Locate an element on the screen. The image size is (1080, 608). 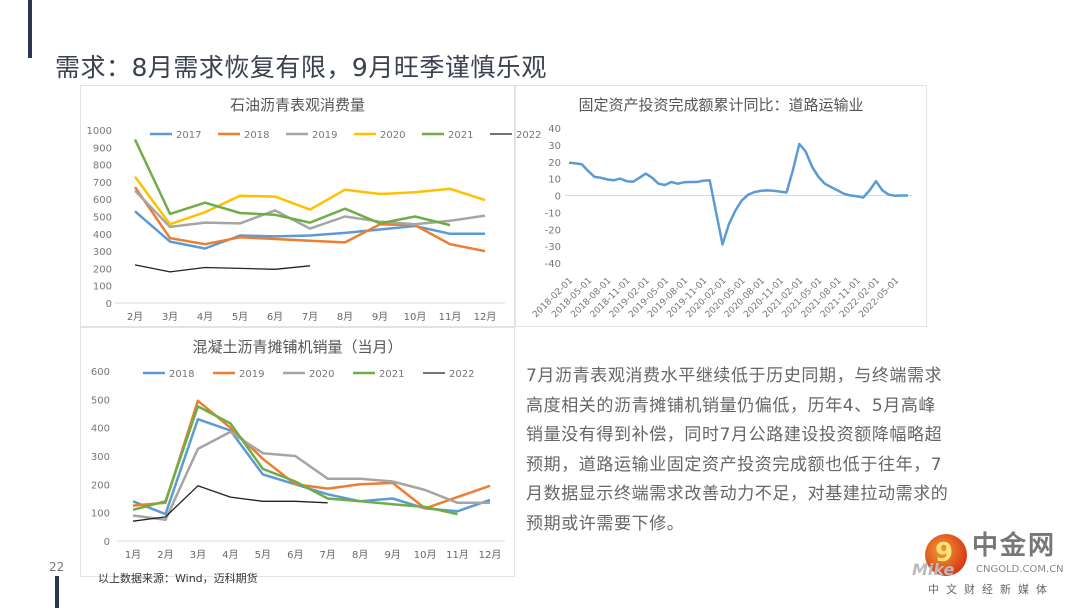
y-tick-label: -40 is located at coordinates (553, 264).